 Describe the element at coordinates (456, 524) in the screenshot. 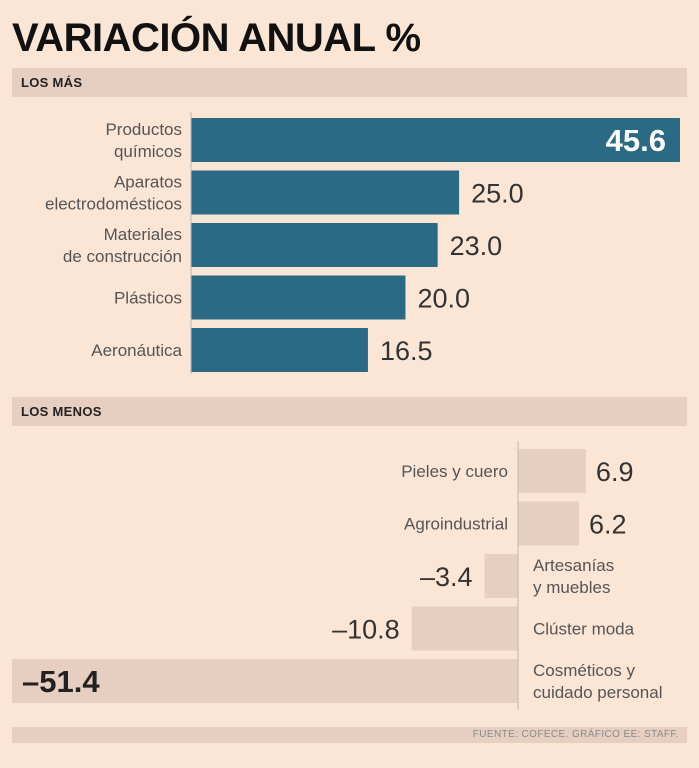

I see `bottom-category-label: Agroindustrial` at that location.